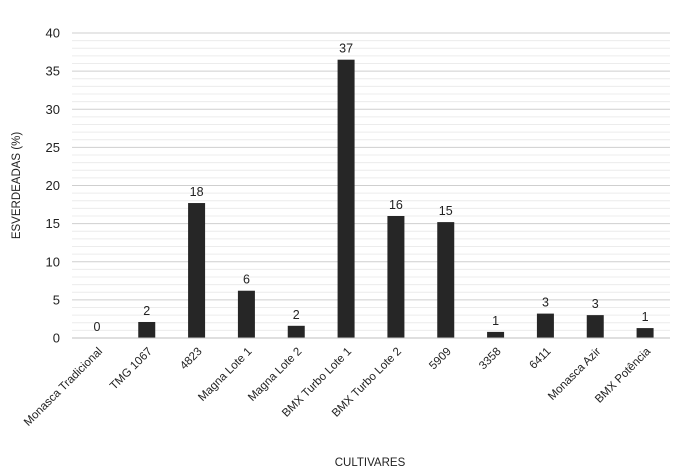 The image size is (684, 472). What do you see at coordinates (131, 369) in the screenshot?
I see `x-tick-label: TMG 1067` at bounding box center [131, 369].